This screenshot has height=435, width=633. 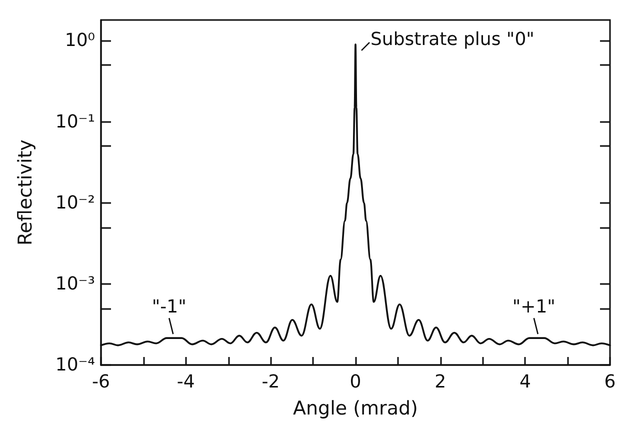 I want to click on x-tick-label: 4, so click(x=525, y=382).